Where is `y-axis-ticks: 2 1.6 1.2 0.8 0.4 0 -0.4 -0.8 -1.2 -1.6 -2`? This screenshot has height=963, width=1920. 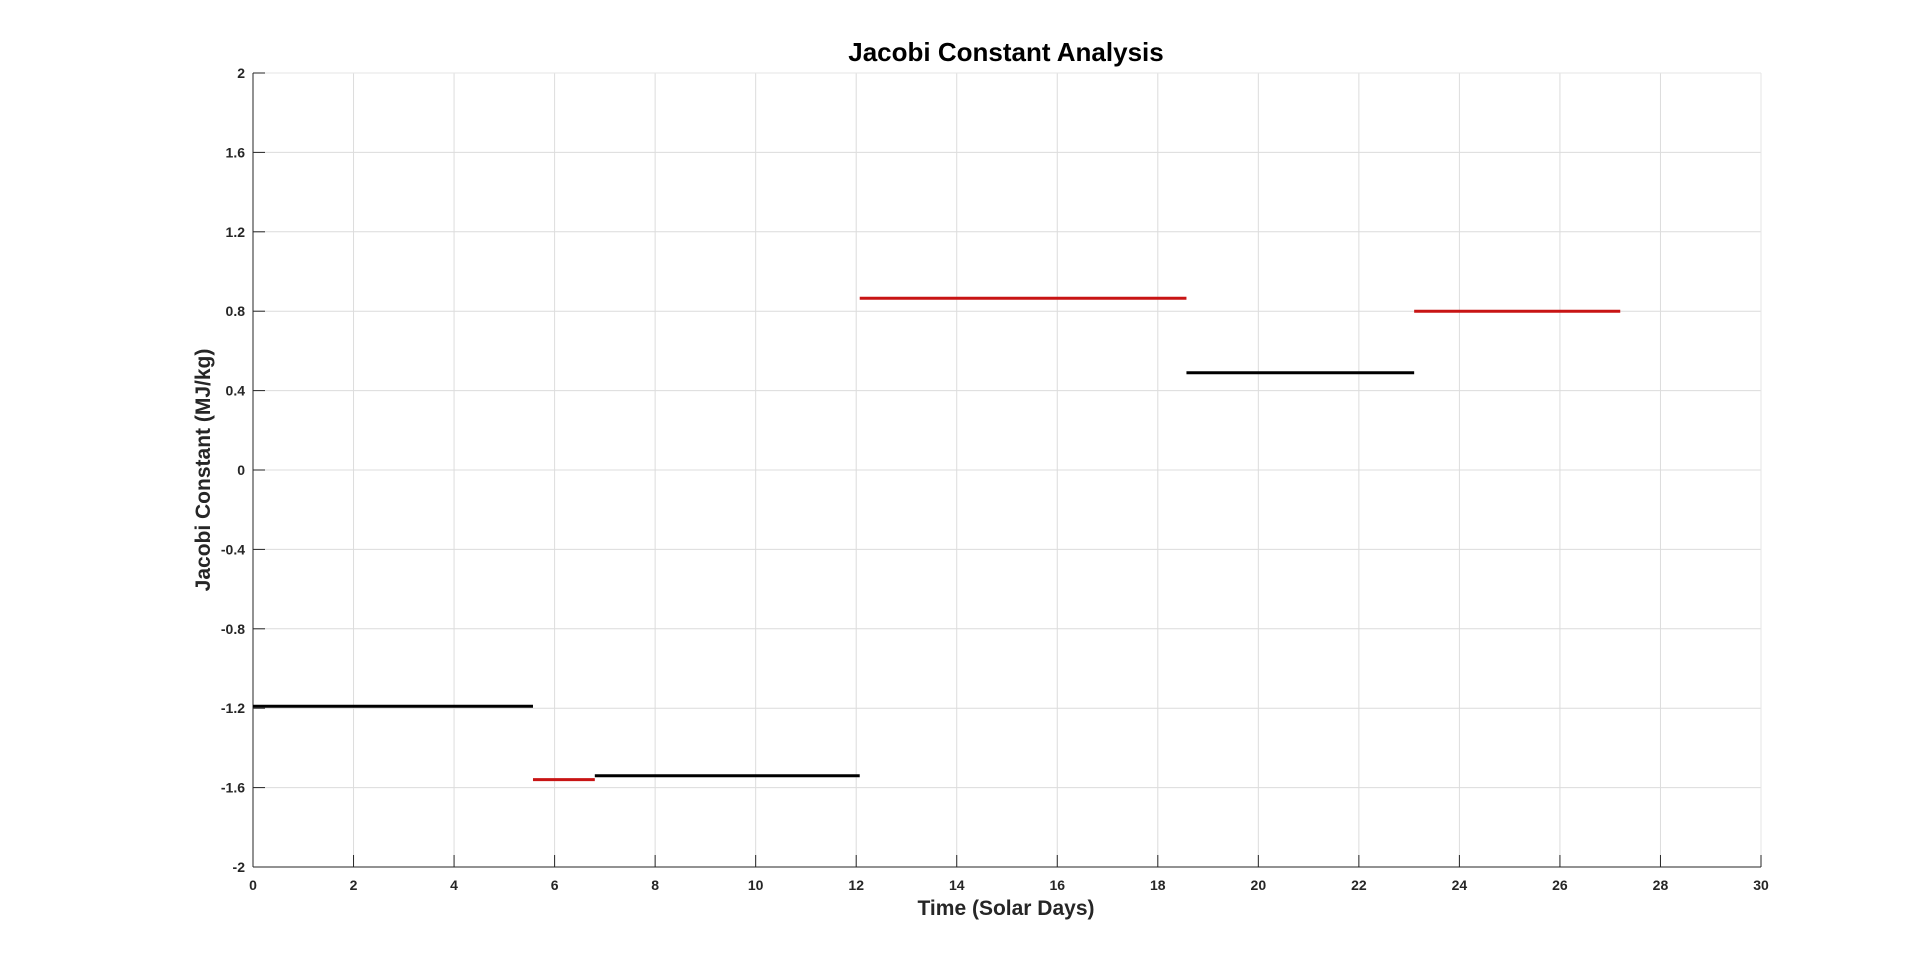 y-axis-ticks: 2 1.6 1.2 0.8 0.4 0 -0.4 -0.8 -1.2 -1.6 -2 is located at coordinates (243, 470).